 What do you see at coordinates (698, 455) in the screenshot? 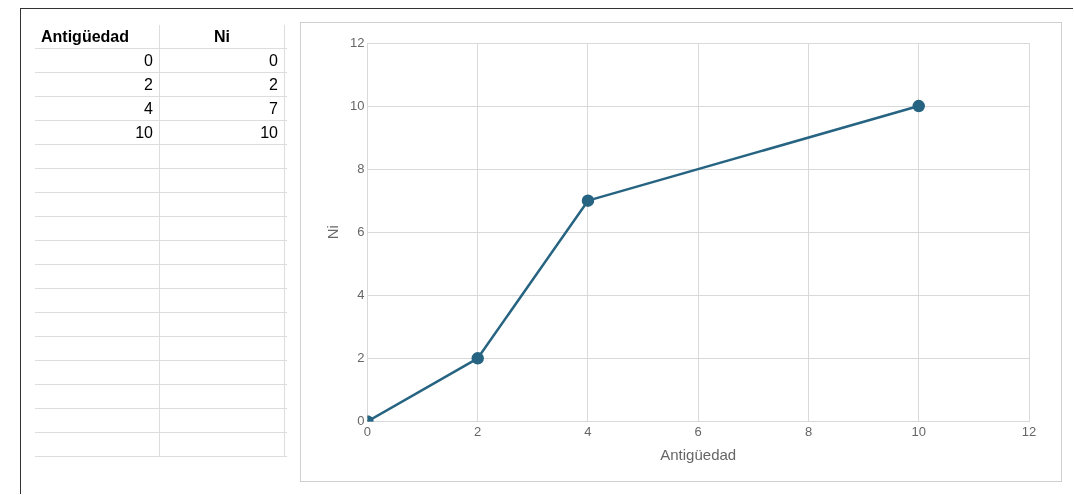
I see `x-axis-title: Antigüedad` at bounding box center [698, 455].